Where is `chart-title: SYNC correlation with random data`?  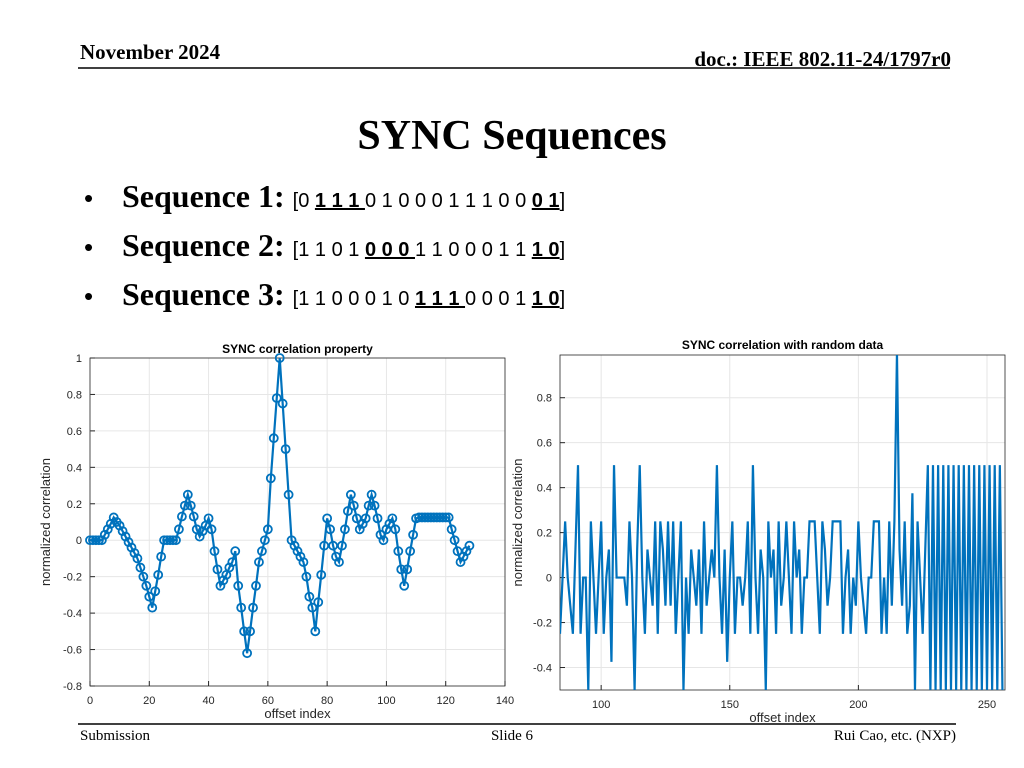 chart-title: SYNC correlation with random data is located at coordinates (783, 345).